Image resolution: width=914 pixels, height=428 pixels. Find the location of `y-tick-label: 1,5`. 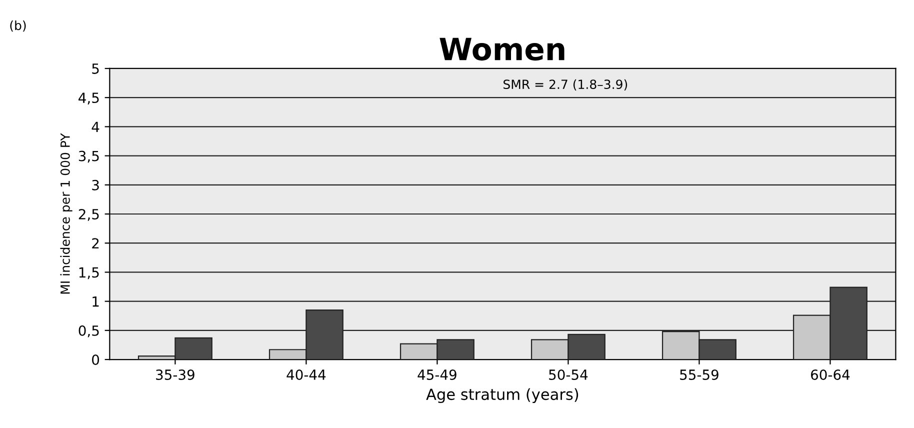

y-tick-label: 1,5 is located at coordinates (89, 273).